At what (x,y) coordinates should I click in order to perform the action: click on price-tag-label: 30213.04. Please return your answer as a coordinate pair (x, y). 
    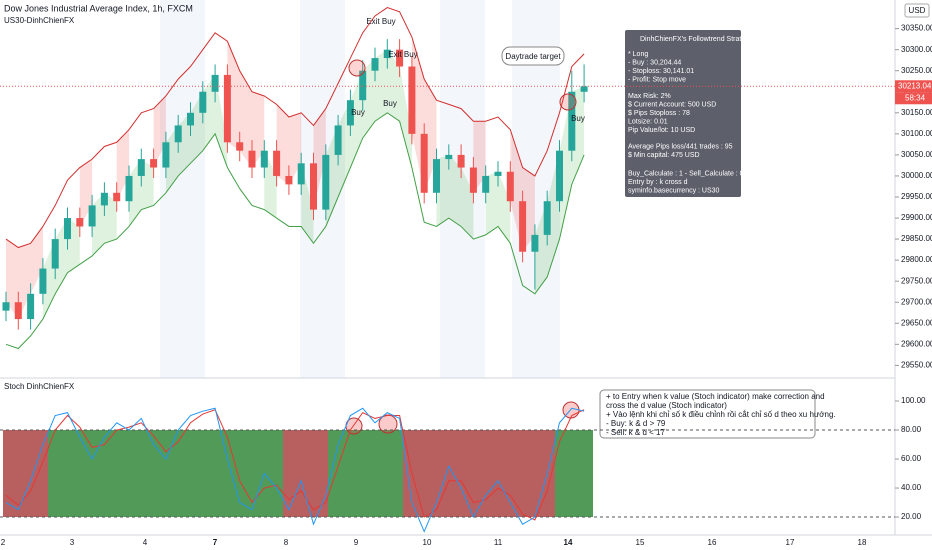
    Looking at the image, I should click on (915, 85).